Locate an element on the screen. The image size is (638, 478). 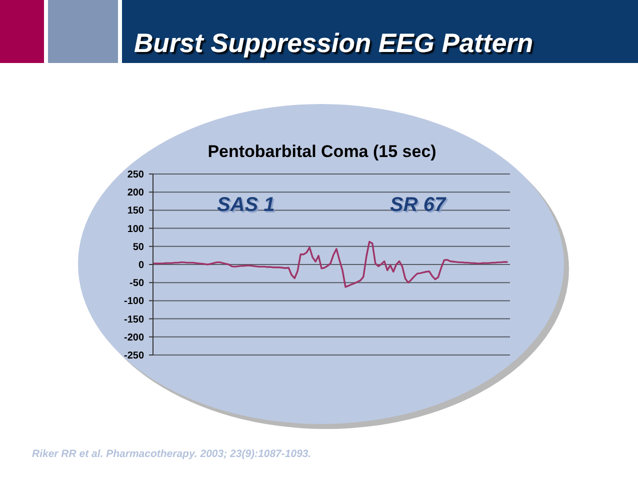
y-tick-label: -50 is located at coordinates (137, 284).